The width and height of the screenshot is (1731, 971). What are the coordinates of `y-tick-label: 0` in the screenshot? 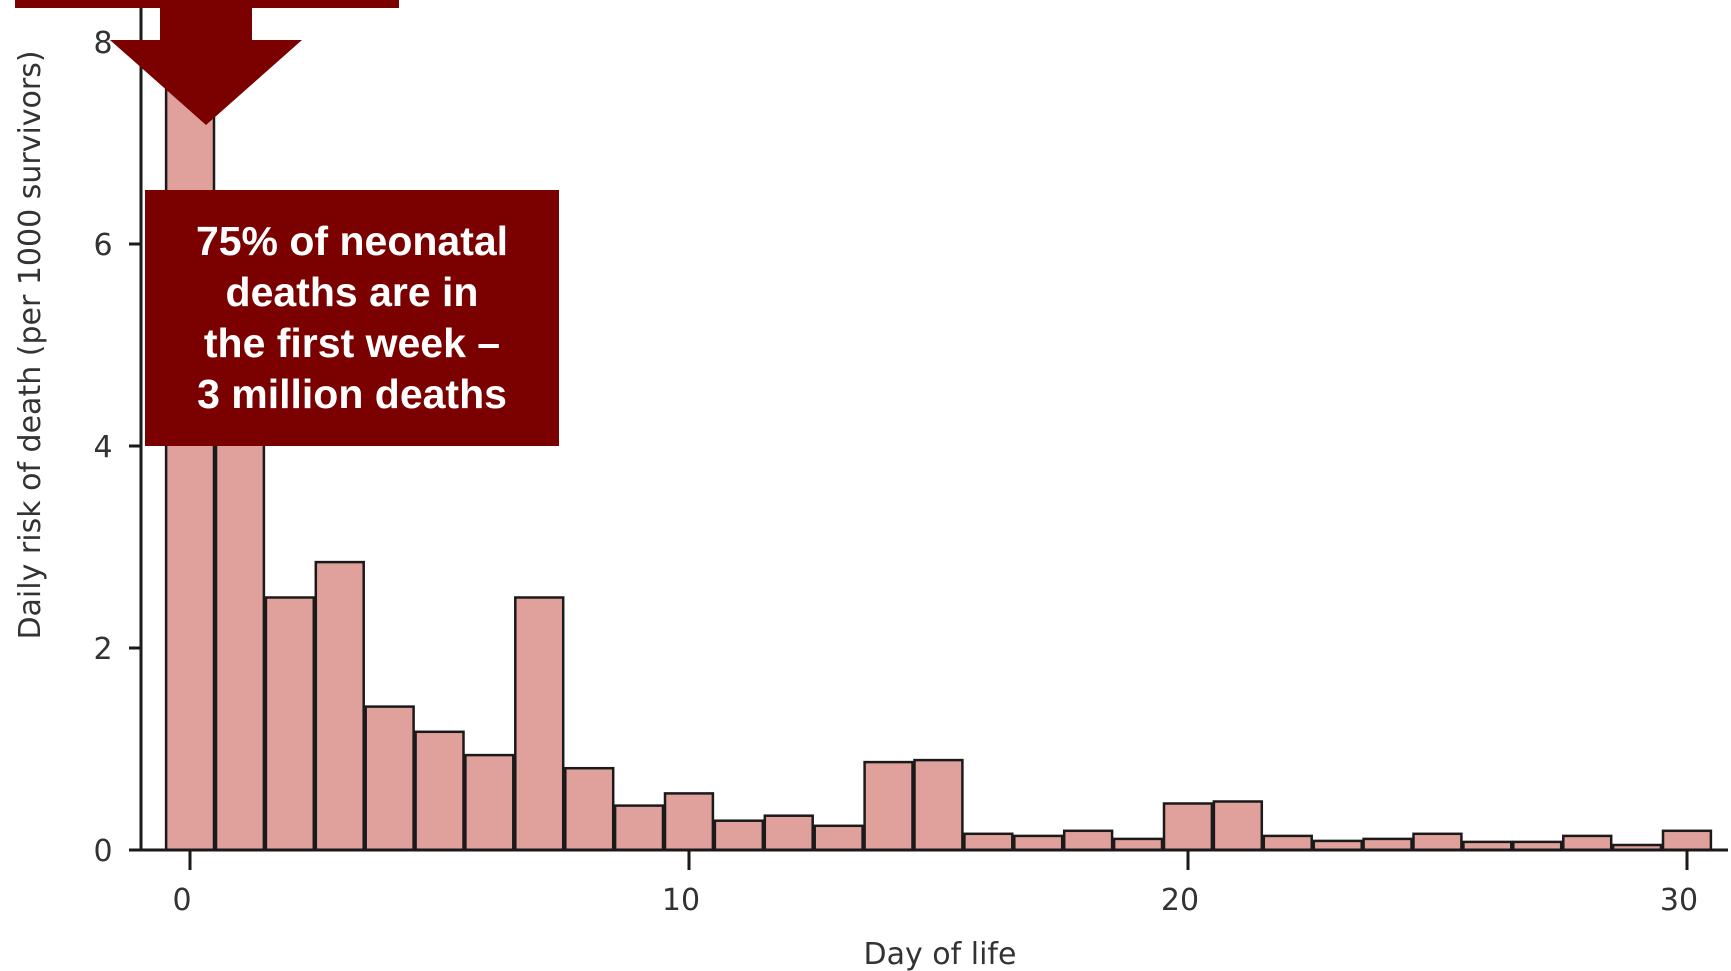 It's located at (102, 851).